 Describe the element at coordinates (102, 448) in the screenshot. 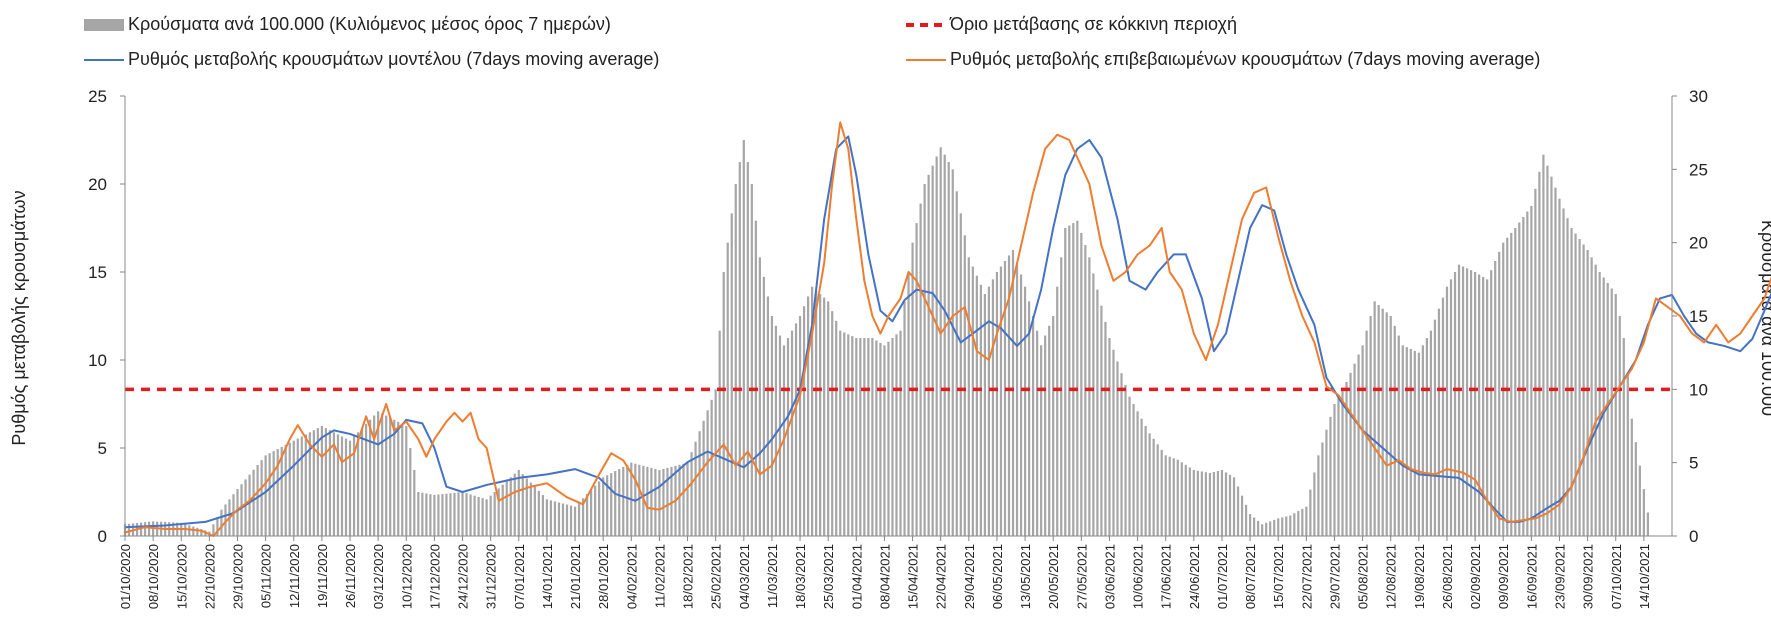

I see `y-left-tick-label: 5` at that location.